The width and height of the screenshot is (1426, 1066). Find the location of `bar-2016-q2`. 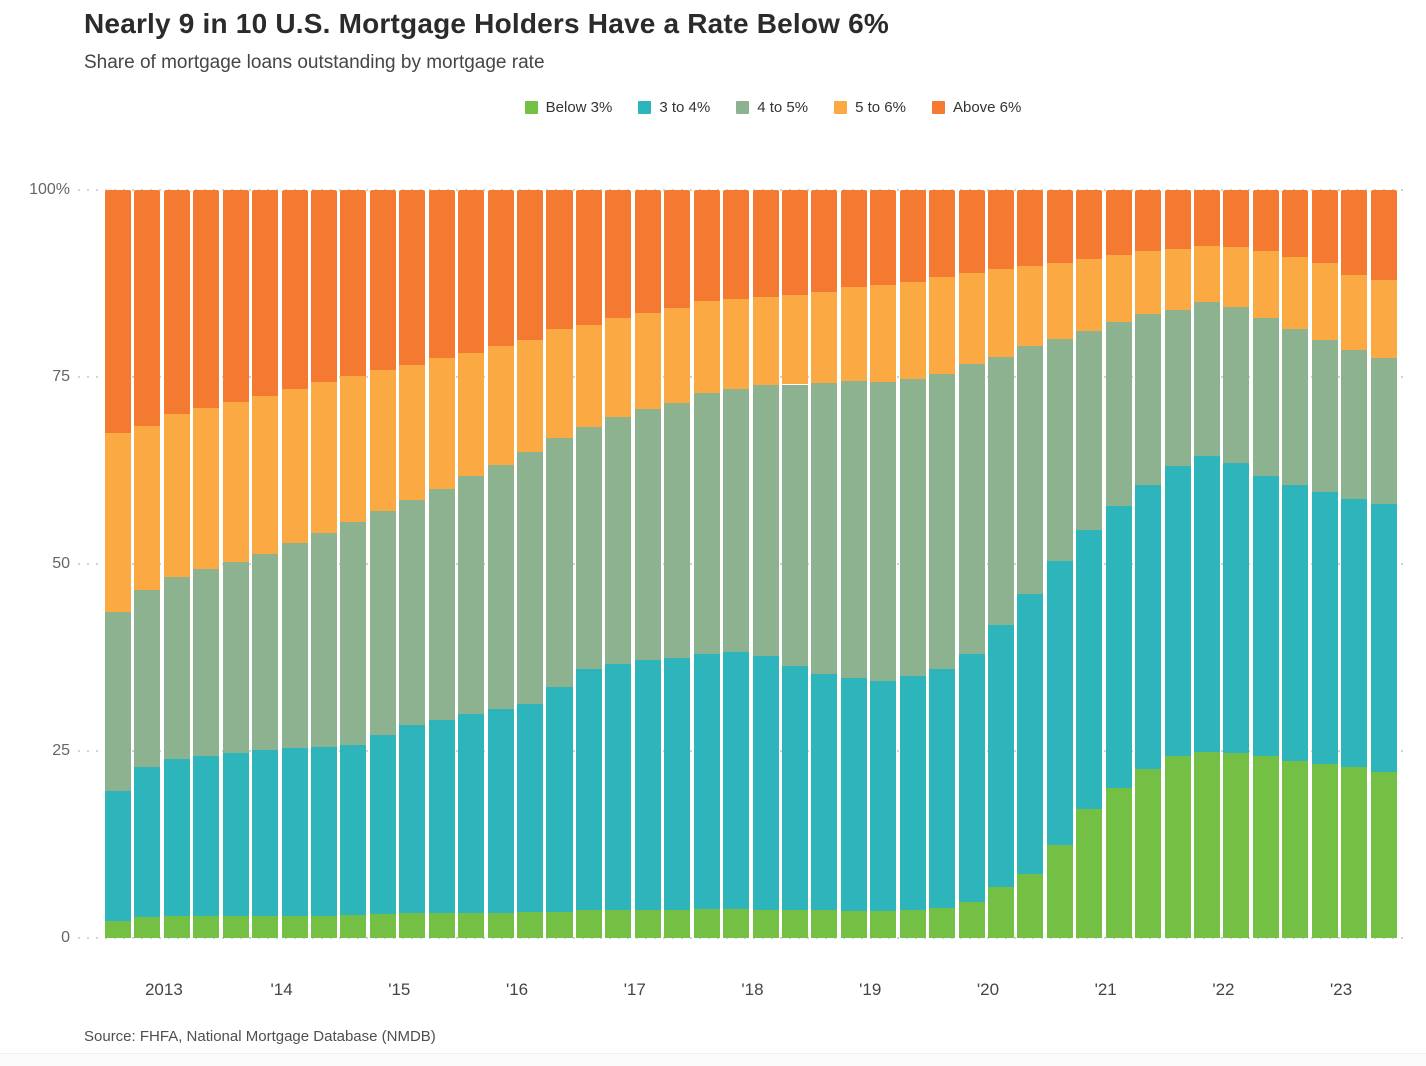

bar-2016-q2 is located at coordinates (500, 564).